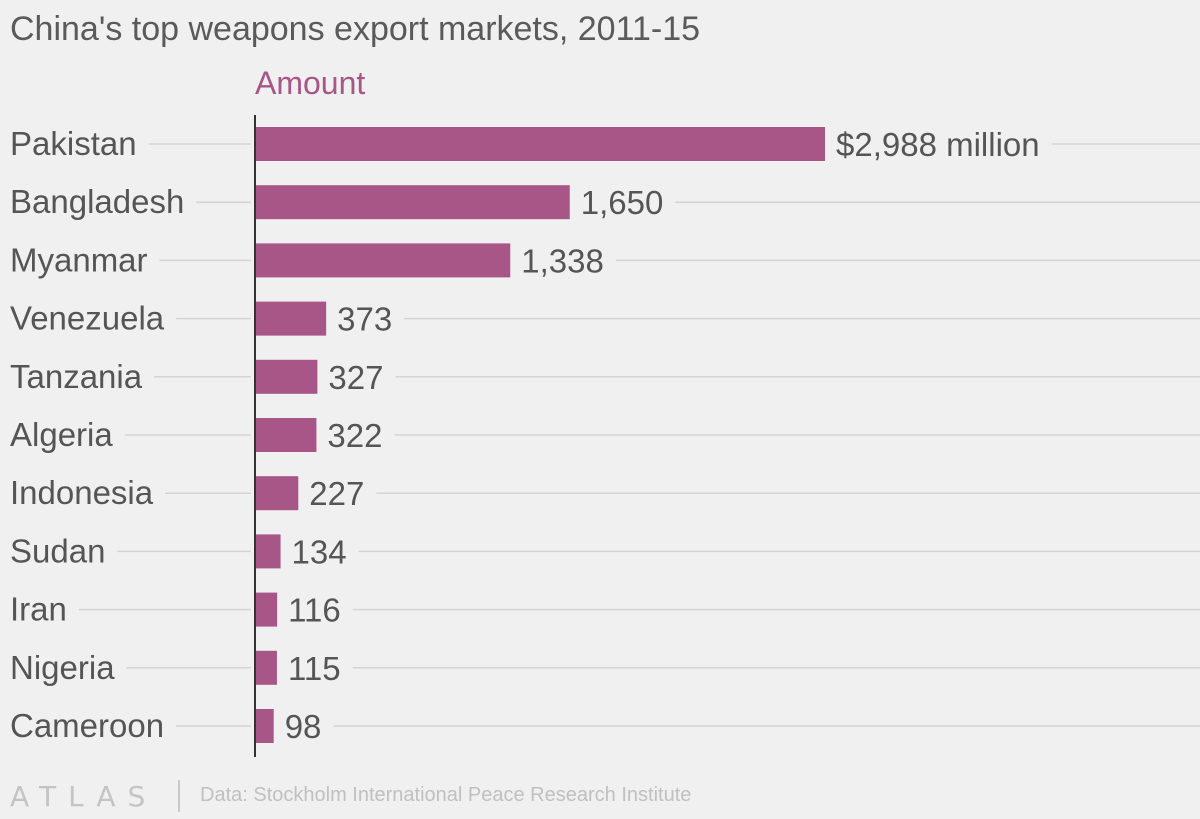 The image size is (1200, 819). Describe the element at coordinates (562, 260) in the screenshot. I see `value-label: 1,338` at that location.